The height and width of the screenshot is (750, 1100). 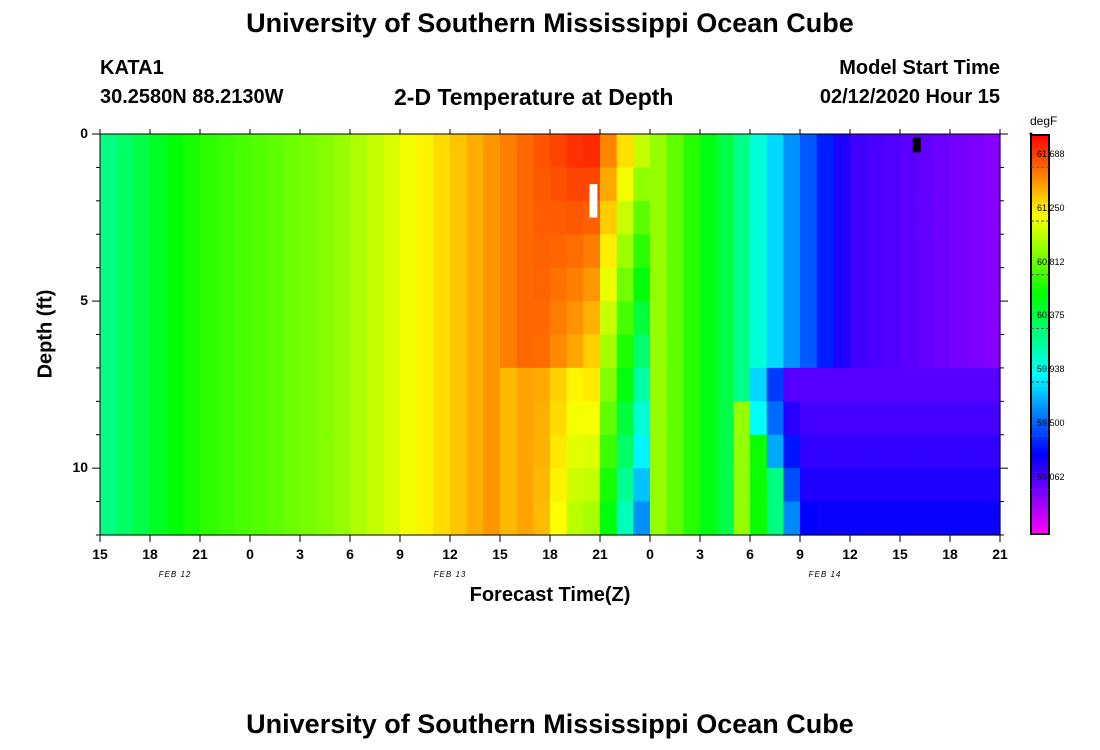 I want to click on x-tick-label: 3, so click(x=300, y=554).